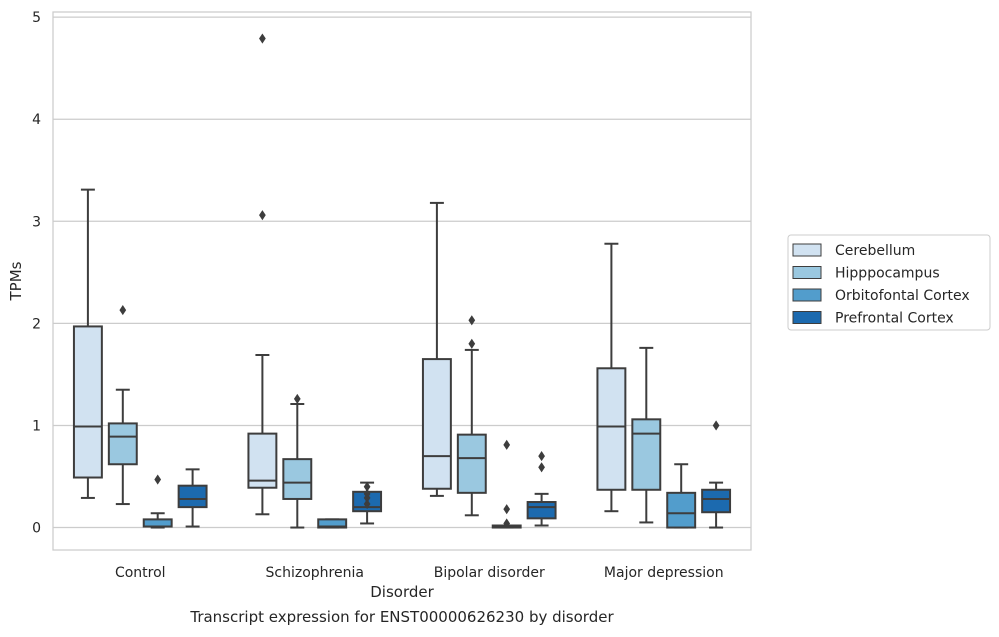 The image size is (999, 637). What do you see at coordinates (902, 296) in the screenshot?
I see `legend-label: Orbitofontal Cortex` at bounding box center [902, 296].